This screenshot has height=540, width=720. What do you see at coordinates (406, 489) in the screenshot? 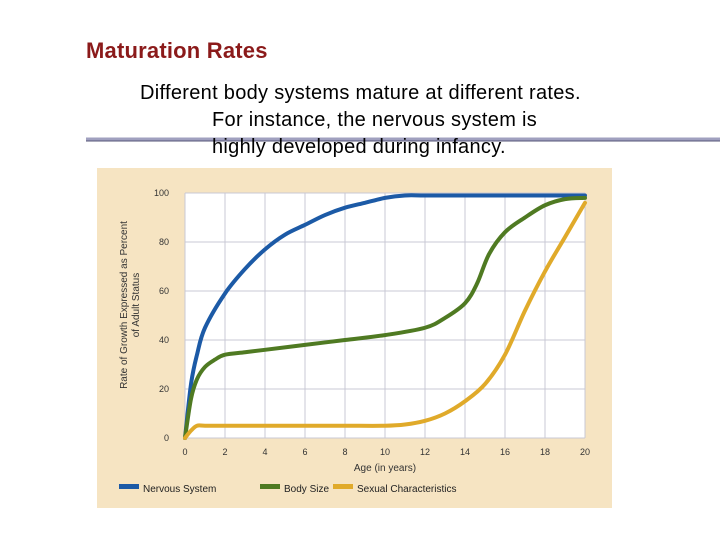
I see `legend-label-sexual-characteristics: Sexual Characteristics` at bounding box center [406, 489].